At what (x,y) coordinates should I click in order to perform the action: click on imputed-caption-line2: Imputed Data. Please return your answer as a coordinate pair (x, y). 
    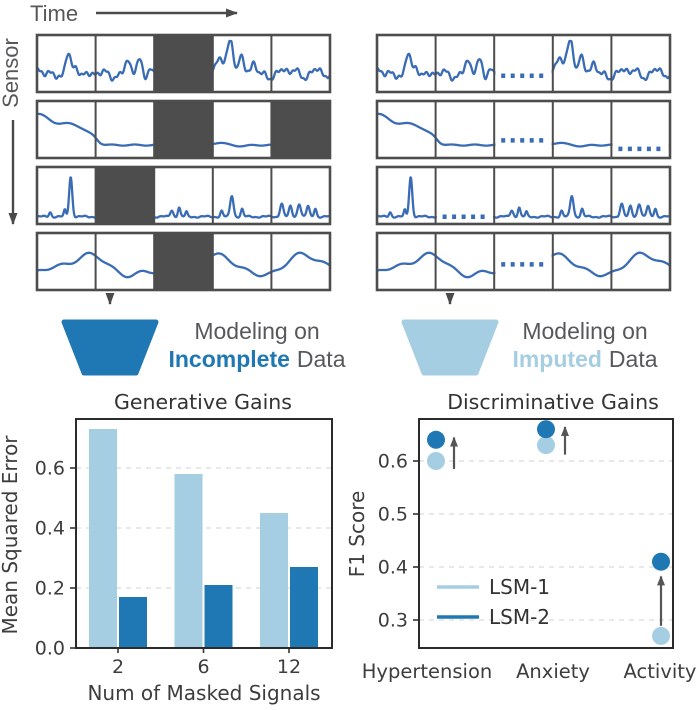
    Looking at the image, I should click on (584, 359).